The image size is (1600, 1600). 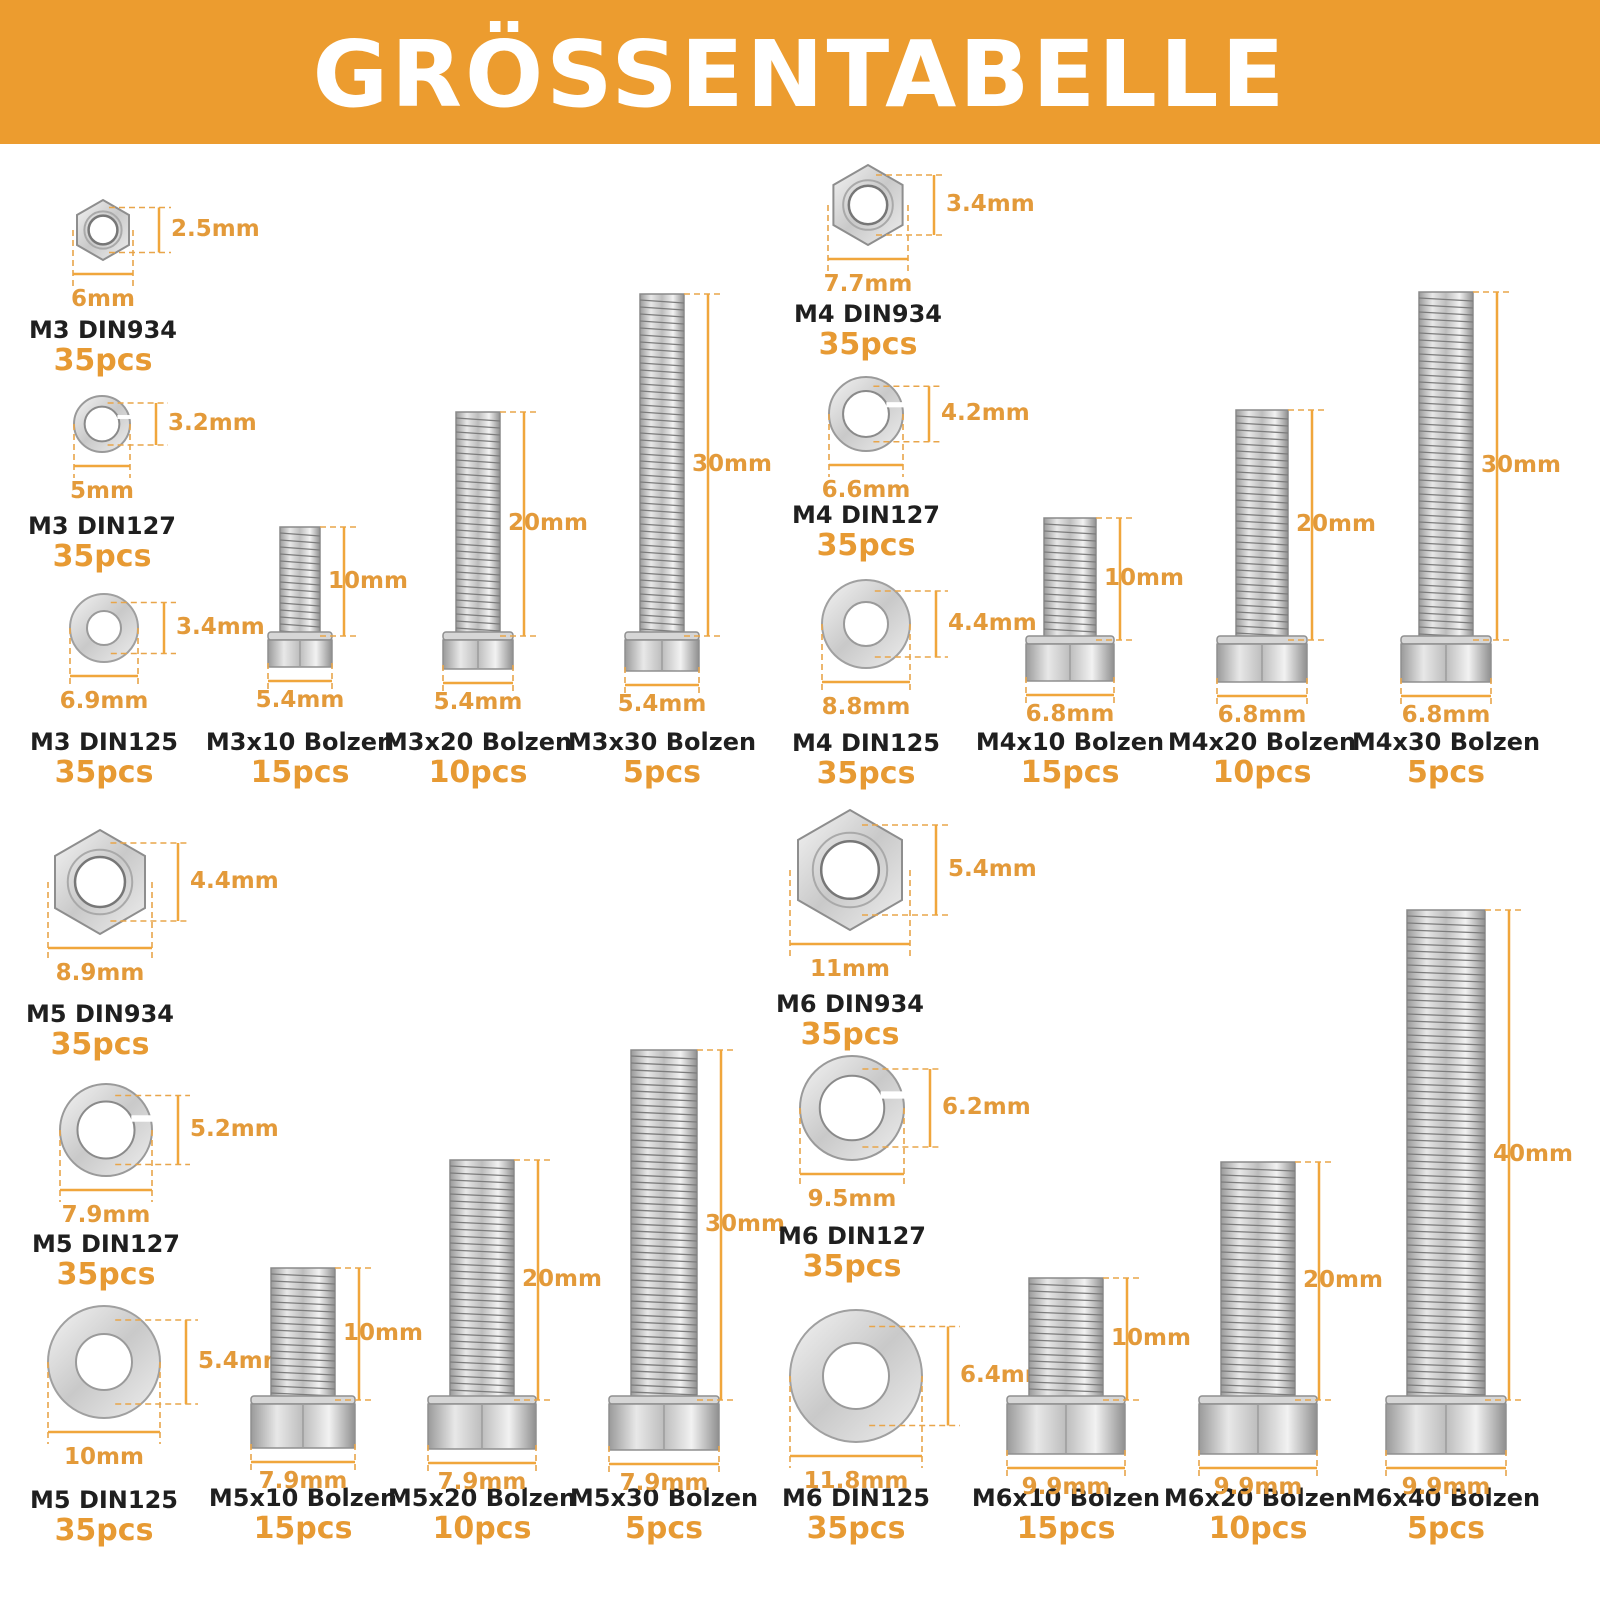 What do you see at coordinates (562, 1279) in the screenshot?
I see `dimension-length-m5x20-bolzen: 20mm` at bounding box center [562, 1279].